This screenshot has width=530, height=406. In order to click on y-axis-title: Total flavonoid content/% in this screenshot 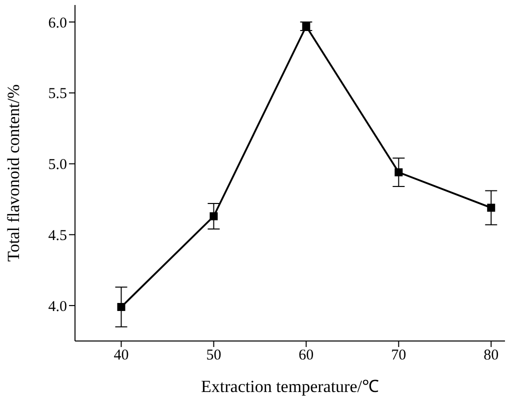, I will do `click(14, 173)`.